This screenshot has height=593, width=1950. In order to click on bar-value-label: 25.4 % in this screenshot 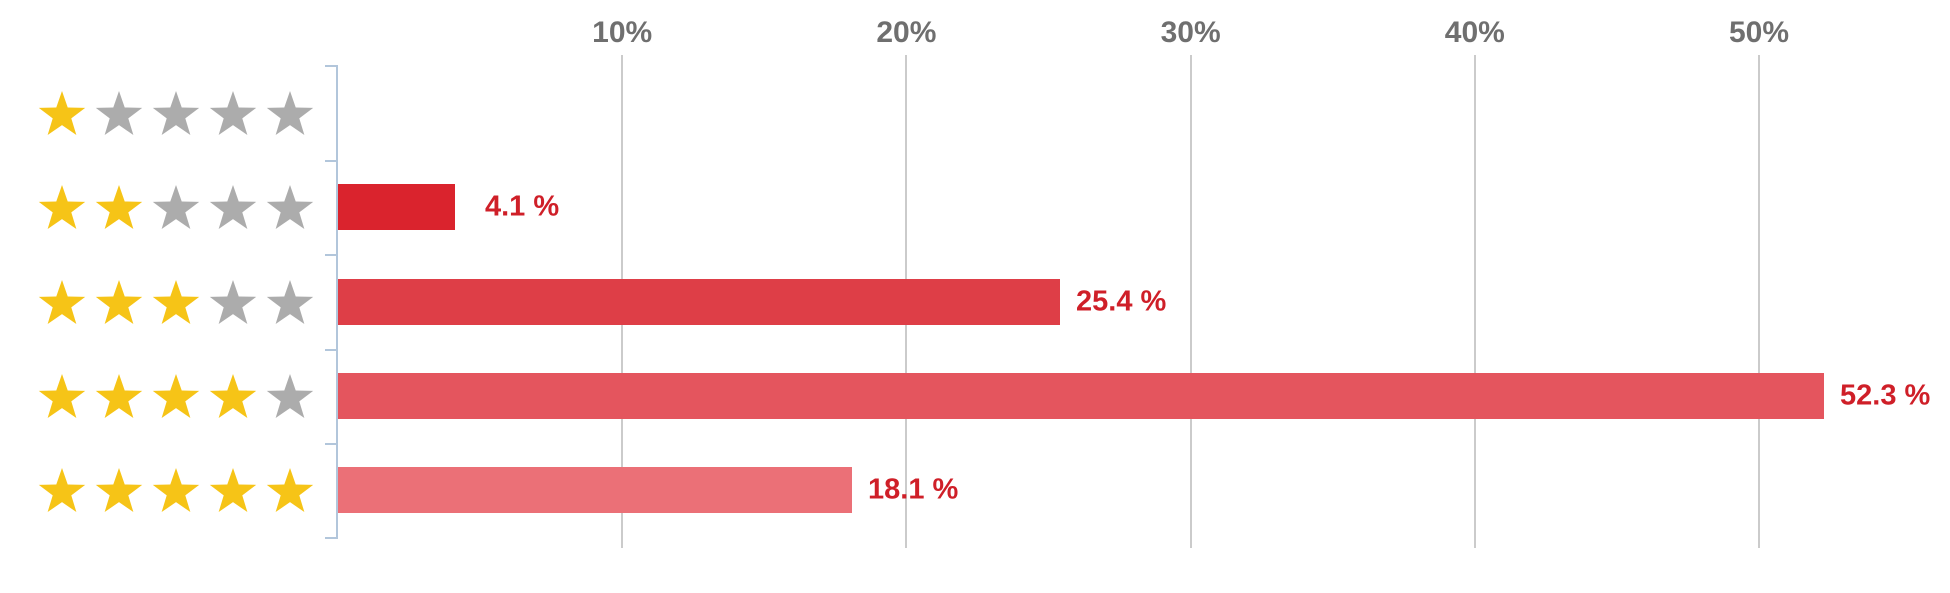, I will do `click(1121, 301)`.